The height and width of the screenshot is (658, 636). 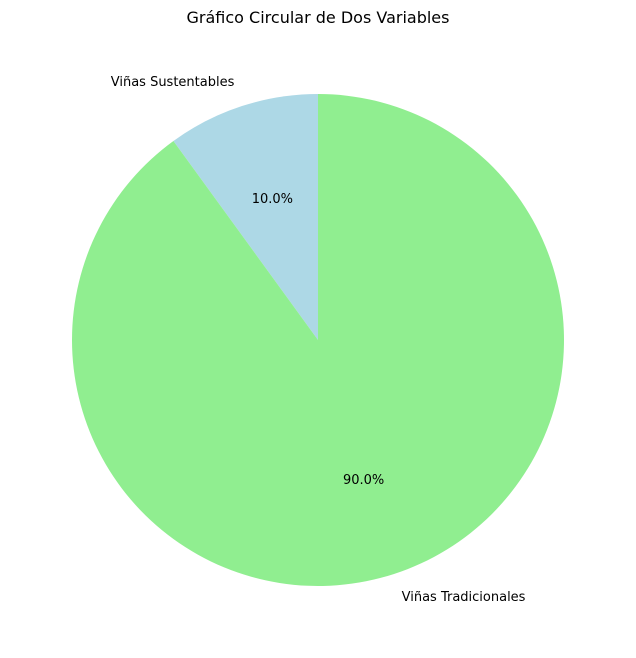 What do you see at coordinates (173, 82) in the screenshot?
I see `slice-label-vinas-sustentables: Viñas Sustentables` at bounding box center [173, 82].